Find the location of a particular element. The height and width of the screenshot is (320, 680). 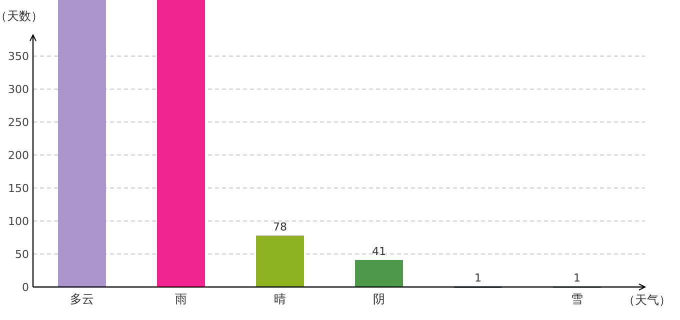

x-axis-title: （天气） is located at coordinates (647, 300).